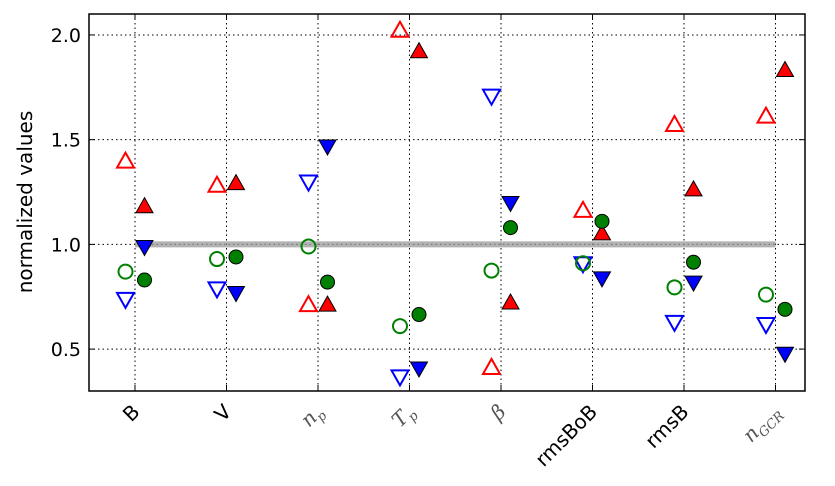  I want to click on y-tick-label: 1.5, so click(66, 141).